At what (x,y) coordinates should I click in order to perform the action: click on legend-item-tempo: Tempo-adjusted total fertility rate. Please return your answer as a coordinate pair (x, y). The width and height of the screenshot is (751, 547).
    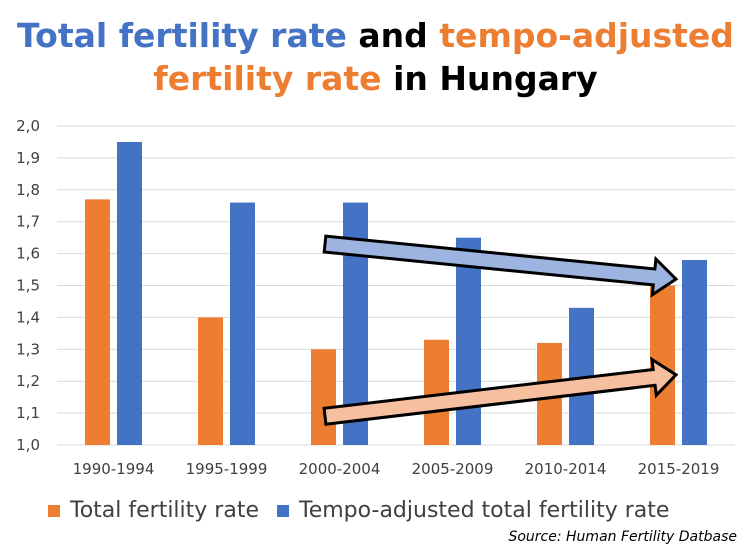
    Looking at the image, I should click on (473, 510).